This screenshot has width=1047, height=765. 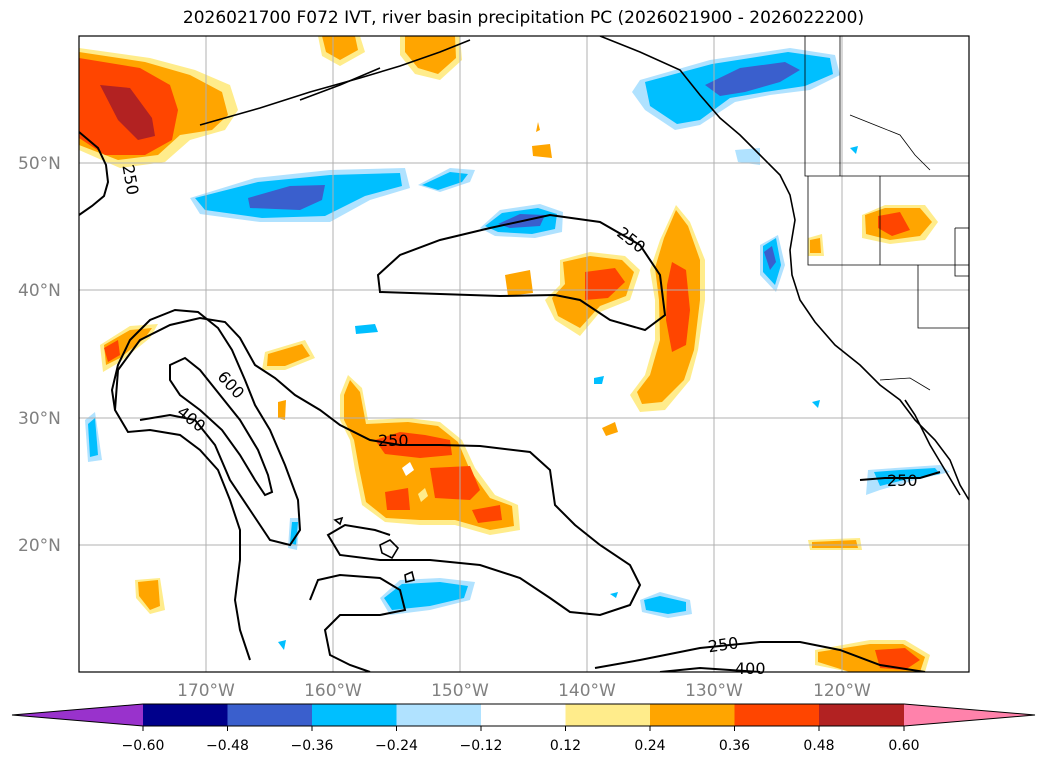 What do you see at coordinates (39, 546) in the screenshot?
I see `lat-label-20n: 20°N` at bounding box center [39, 546].